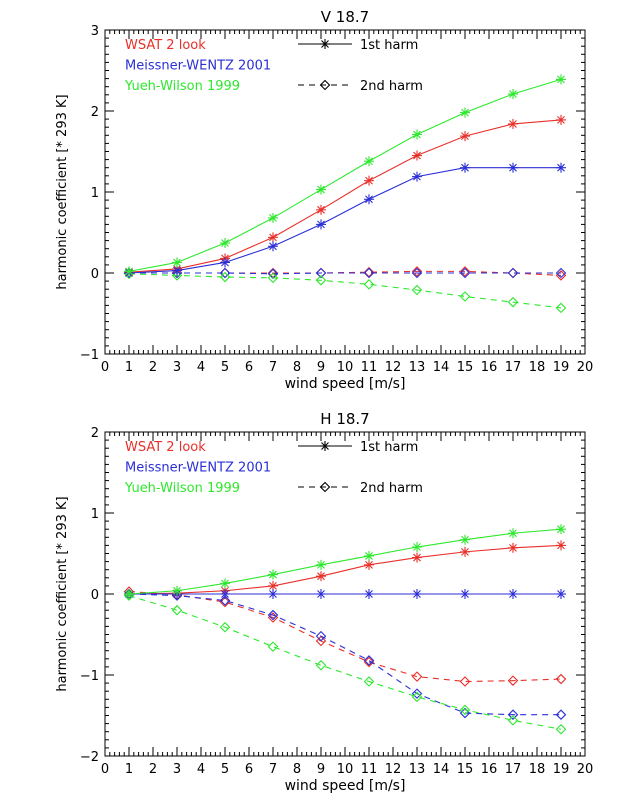  Describe the element at coordinates (177, 769) in the screenshot. I see `x-tick-label: 3` at that location.